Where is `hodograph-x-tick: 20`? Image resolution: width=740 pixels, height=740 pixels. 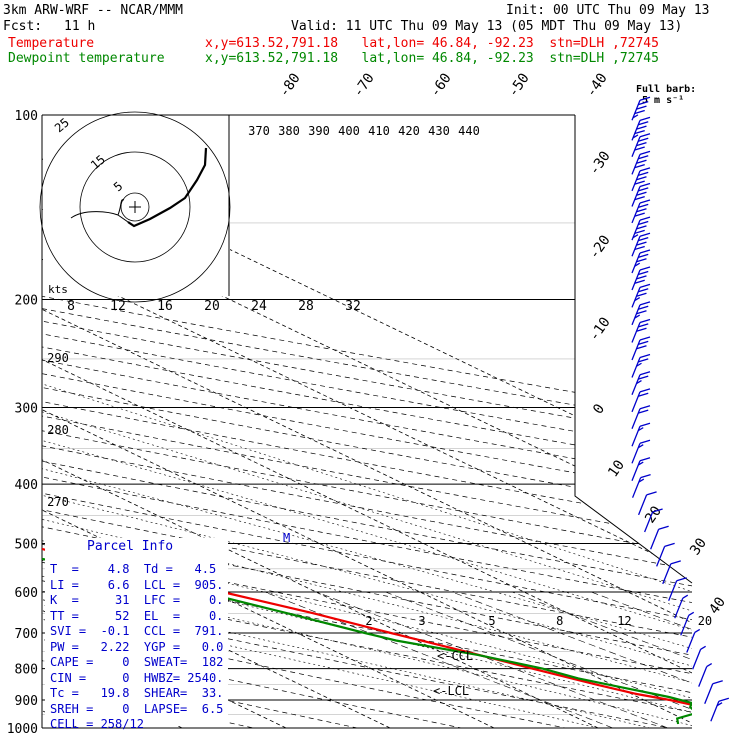
hodograph-x-tick: 20 is located at coordinates (212, 306).